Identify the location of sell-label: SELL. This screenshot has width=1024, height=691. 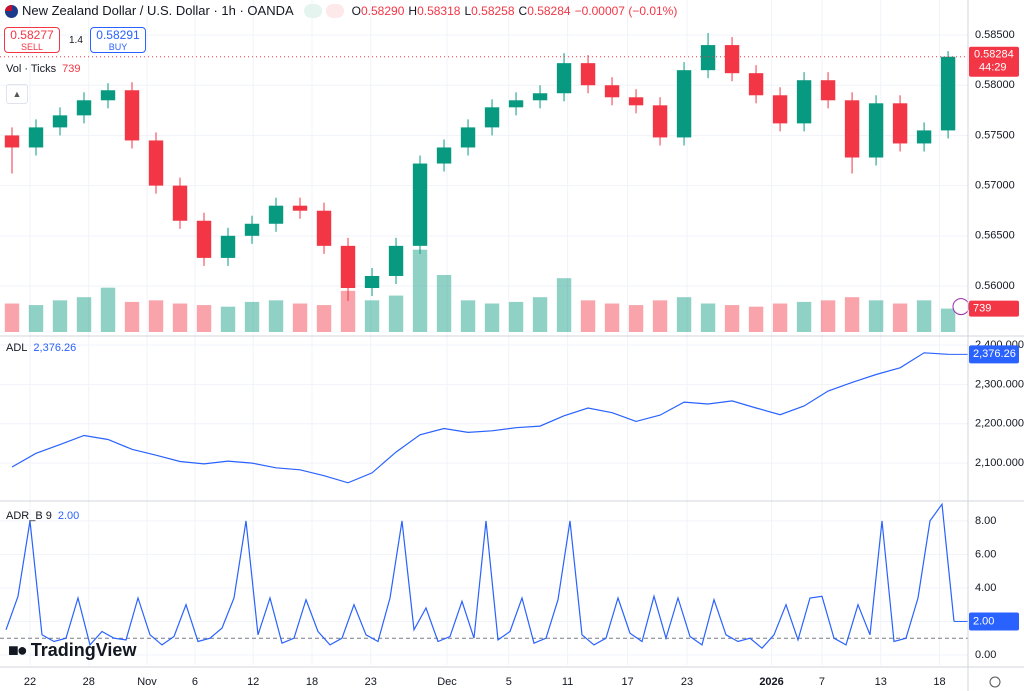
(32, 47).